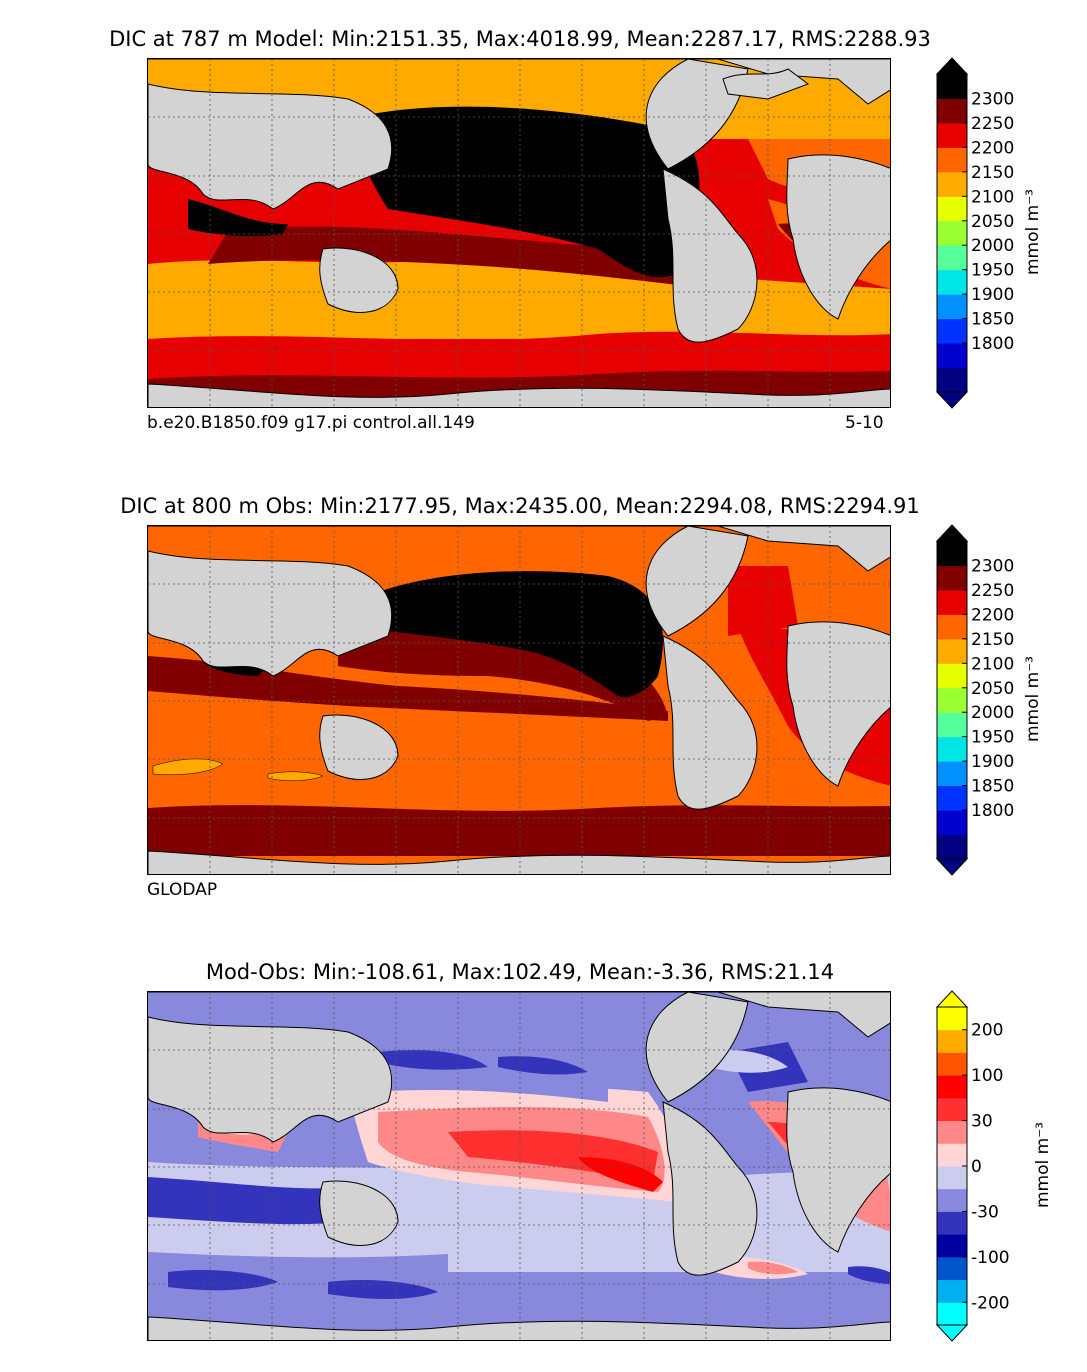 The width and height of the screenshot is (1087, 1372). I want to click on panel1-unit-label: mmol m⁻³, so click(1033, 232).